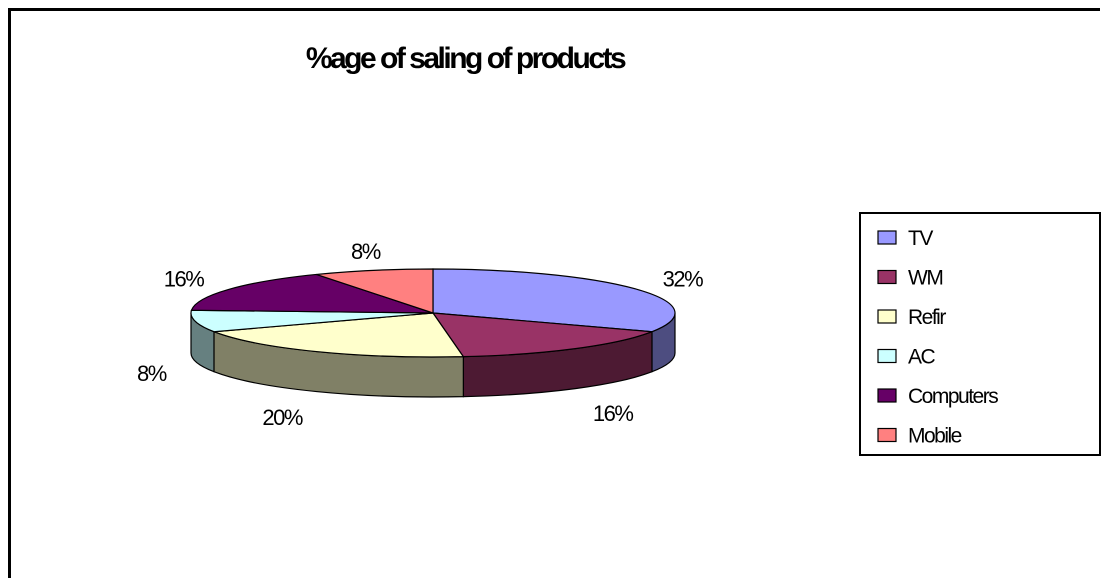  I want to click on pie-slice-wm, so click(542, 335).